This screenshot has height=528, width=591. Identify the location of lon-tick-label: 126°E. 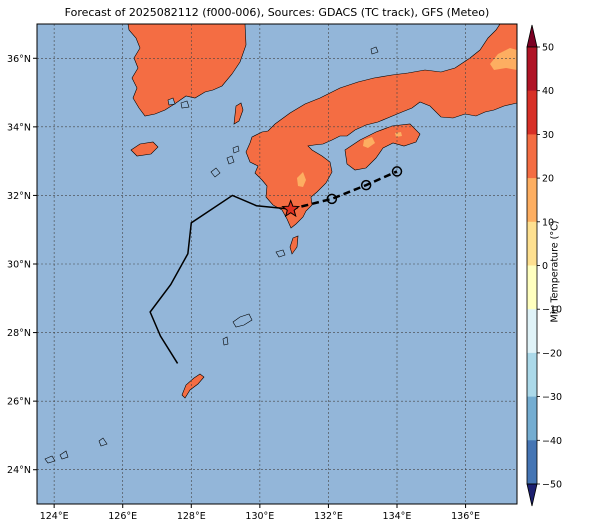
(122, 516).